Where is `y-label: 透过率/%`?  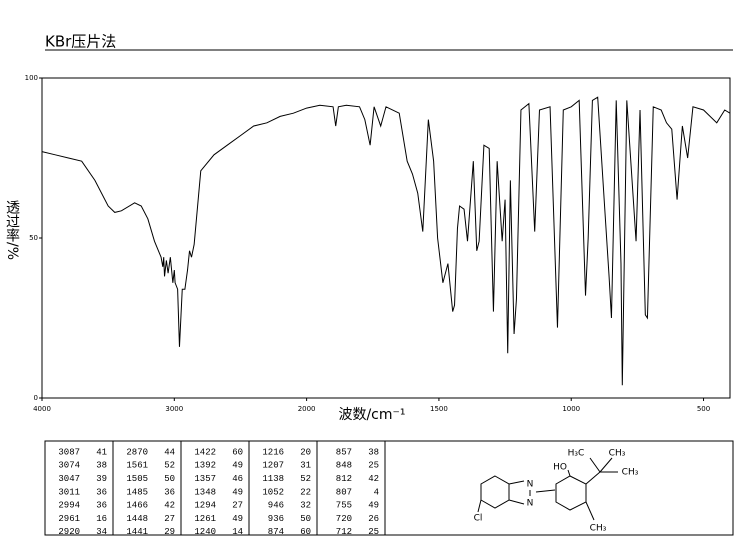 y-label: 透过率/% is located at coordinates (12, 230).